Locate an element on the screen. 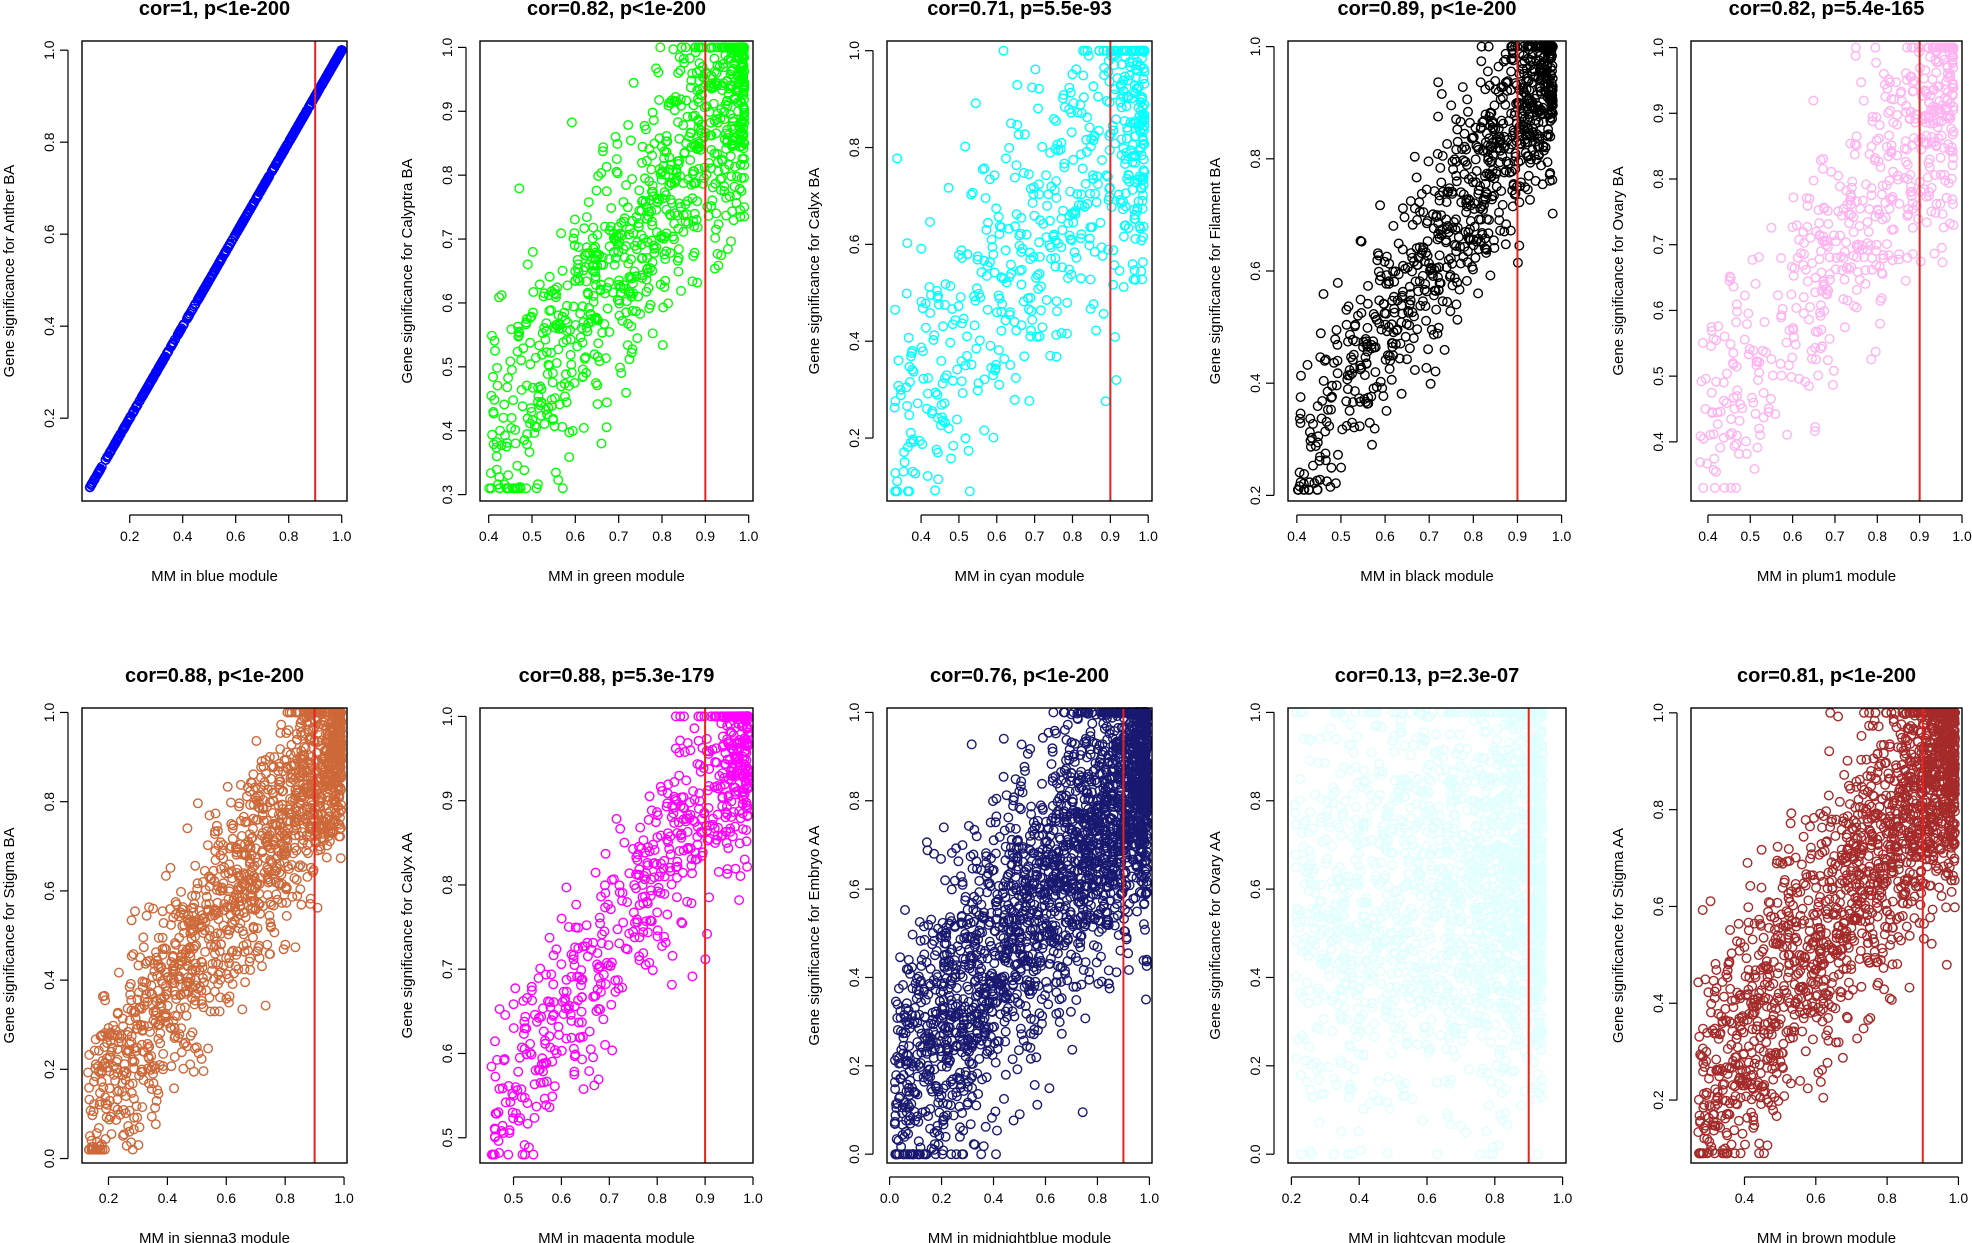  y-axis-label: Gene significance for Anther BA is located at coordinates (9, 271).